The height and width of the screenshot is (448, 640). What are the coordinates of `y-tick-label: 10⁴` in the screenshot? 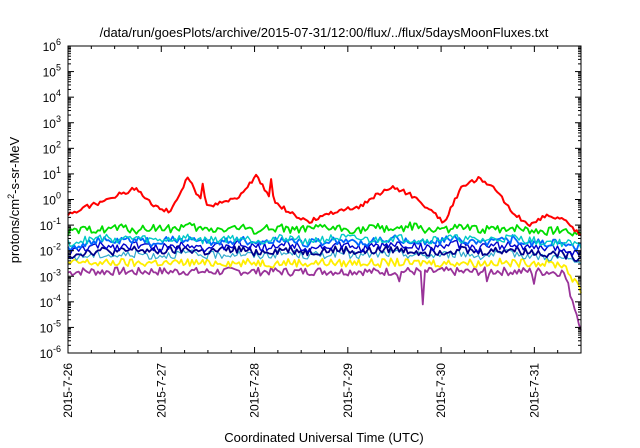 It's located at (52, 96).